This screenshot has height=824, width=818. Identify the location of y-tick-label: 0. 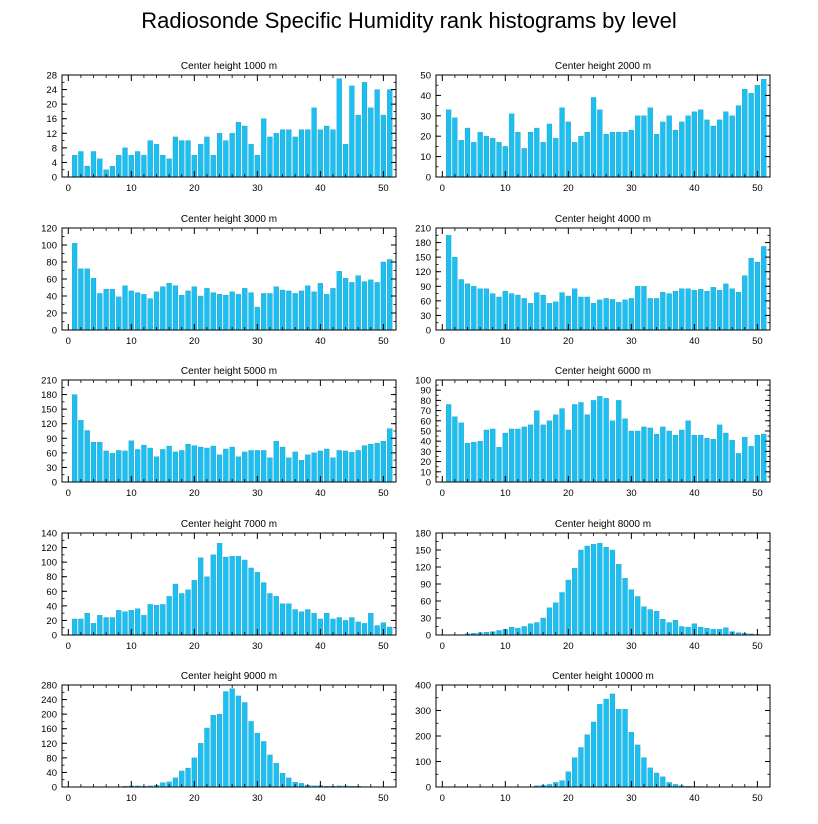
(54, 483).